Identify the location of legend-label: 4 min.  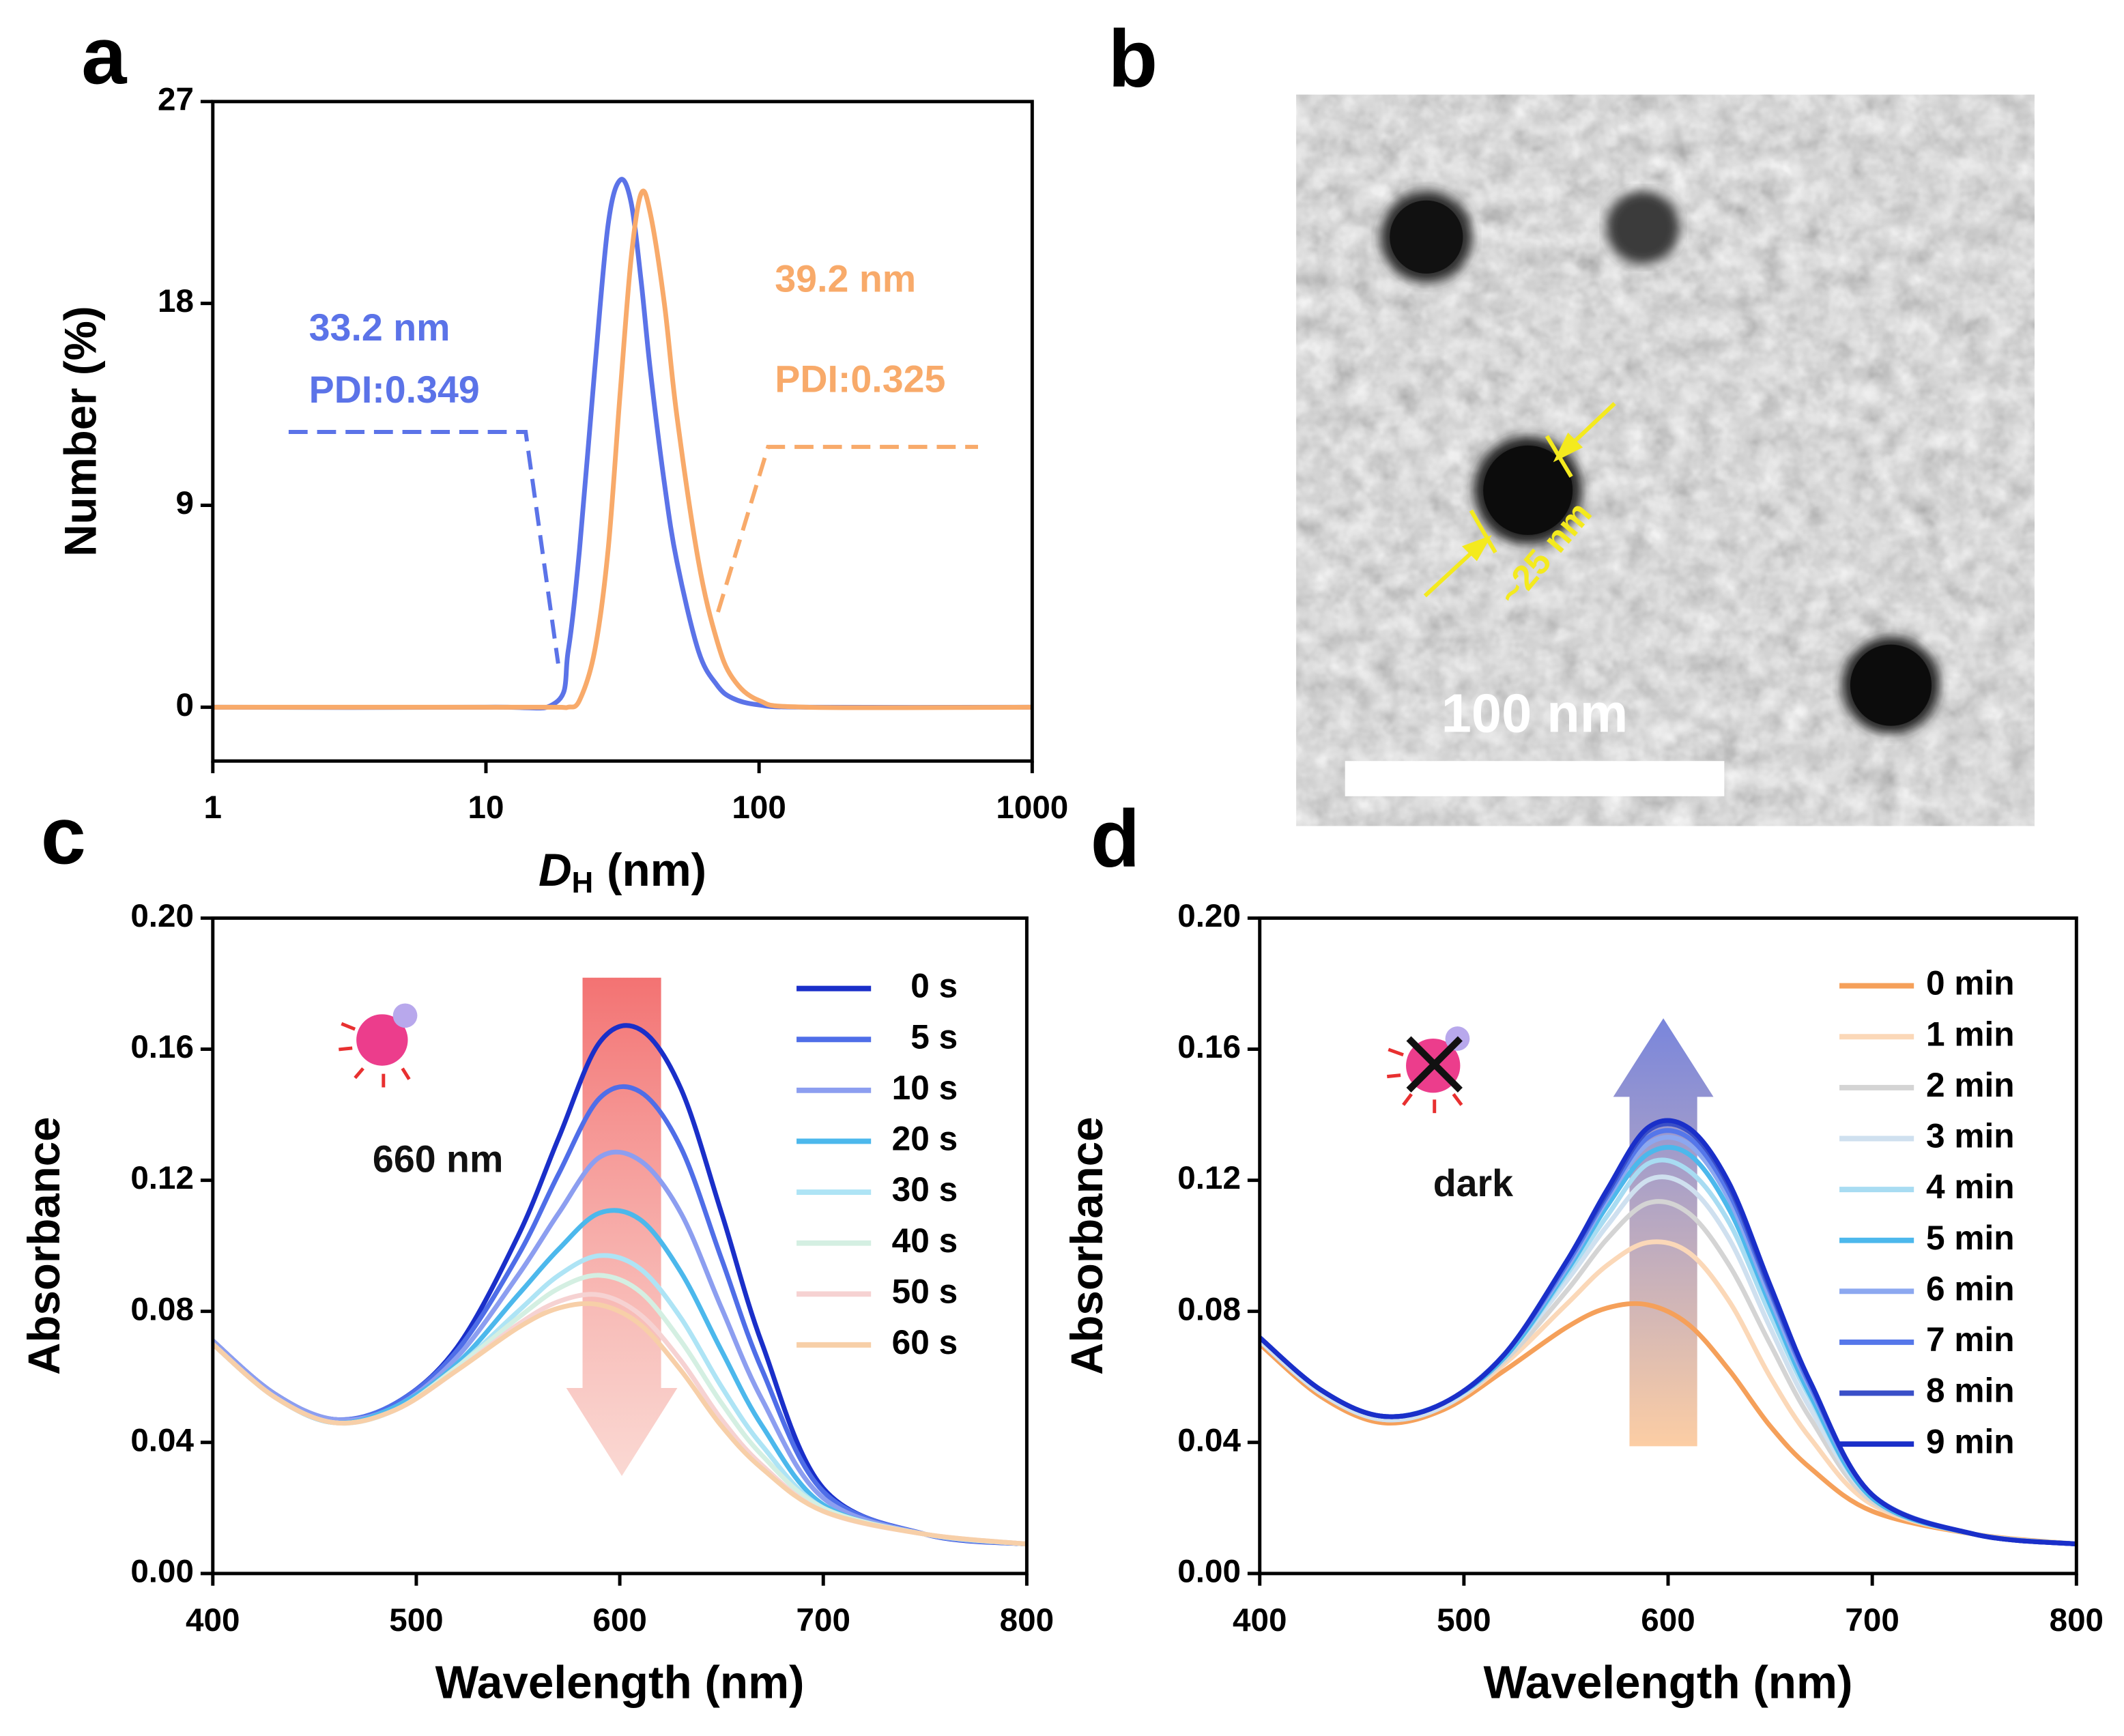
(1970, 1187).